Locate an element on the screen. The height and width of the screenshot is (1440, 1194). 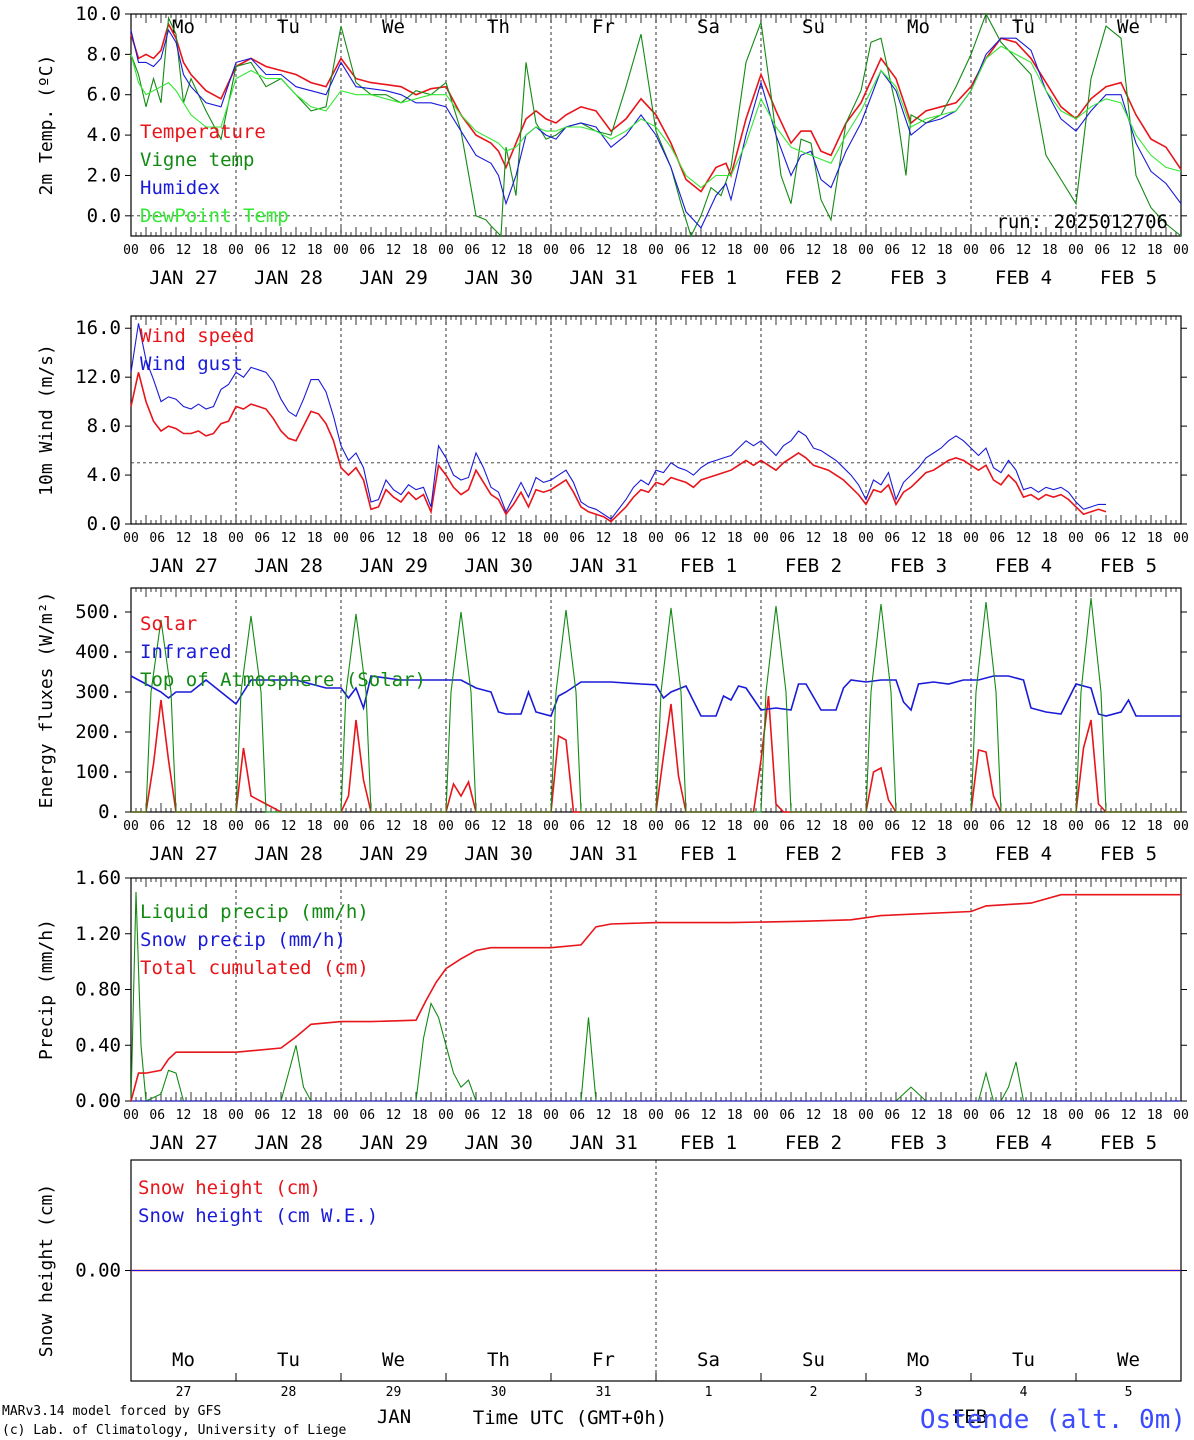
date-label: FEB 2 is located at coordinates (813, 1143).